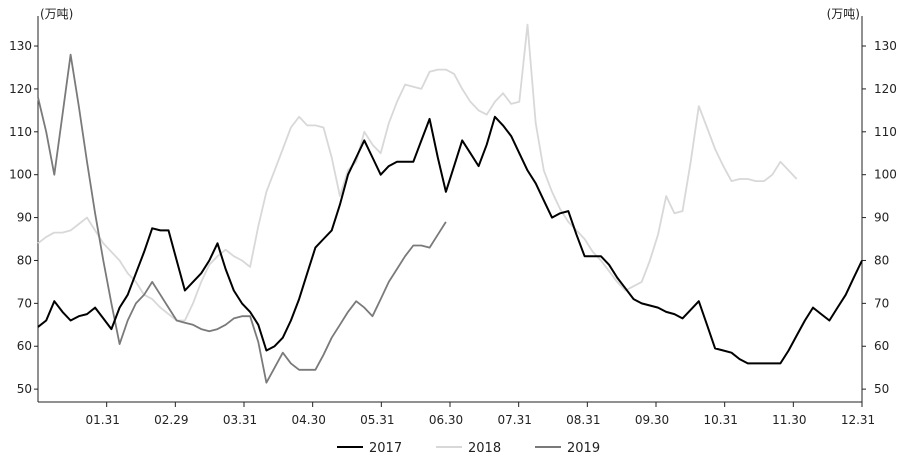  I want to click on right-y-ticks: 50 60 70 80 90 100 110 120 130, so click(879, 217).